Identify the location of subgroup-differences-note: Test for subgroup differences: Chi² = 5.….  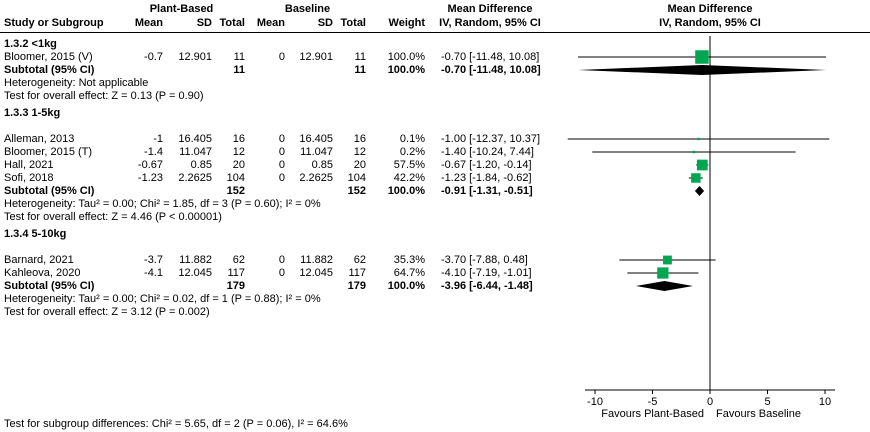
(176, 424).